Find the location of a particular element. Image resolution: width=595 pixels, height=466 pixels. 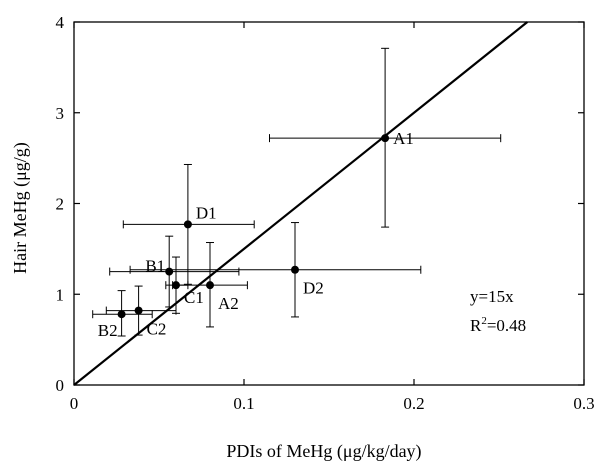

point-label: D2 is located at coordinates (313, 288).